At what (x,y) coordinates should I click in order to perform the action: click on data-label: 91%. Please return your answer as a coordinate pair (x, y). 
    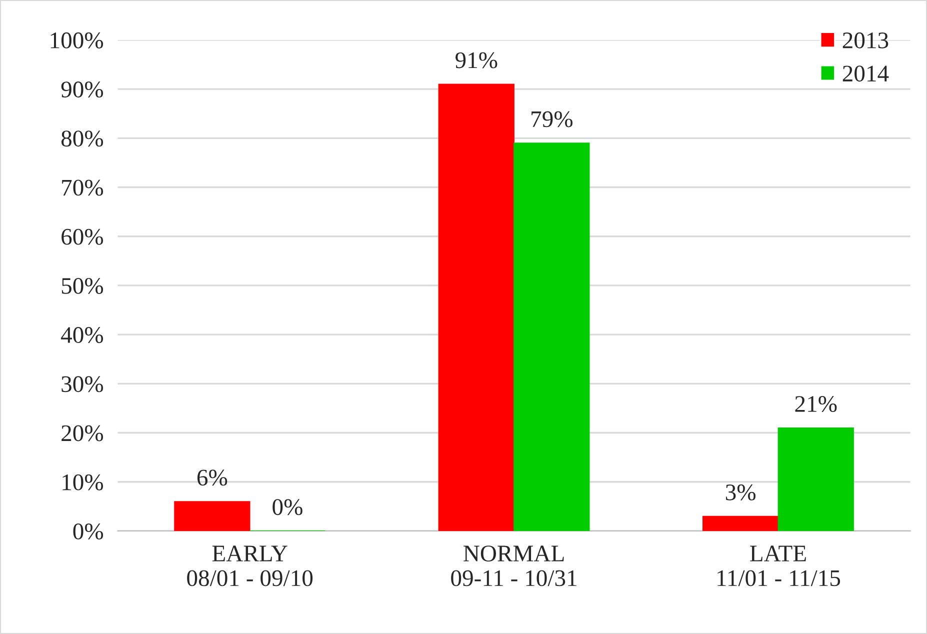
    Looking at the image, I should click on (476, 60).